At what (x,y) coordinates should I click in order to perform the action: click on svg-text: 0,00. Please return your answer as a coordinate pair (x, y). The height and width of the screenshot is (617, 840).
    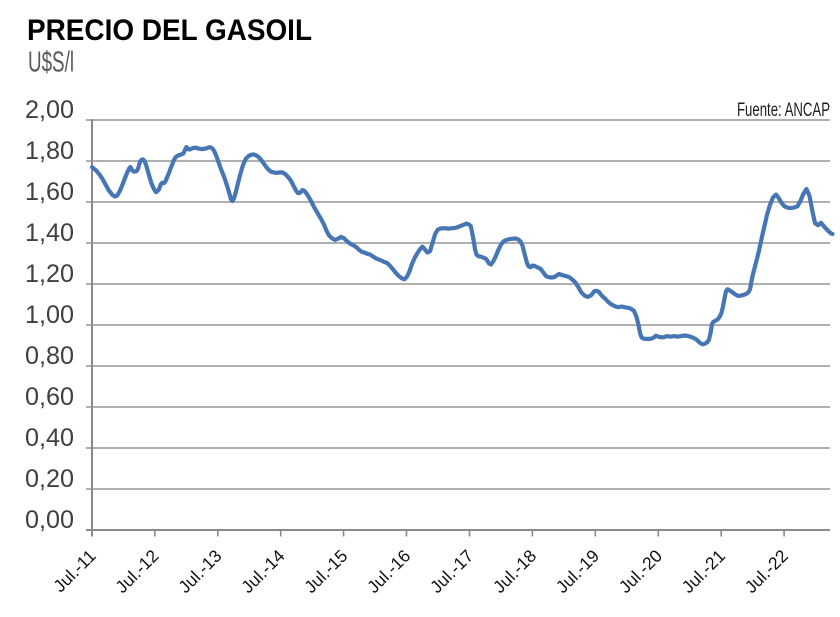
    Looking at the image, I should click on (49, 520).